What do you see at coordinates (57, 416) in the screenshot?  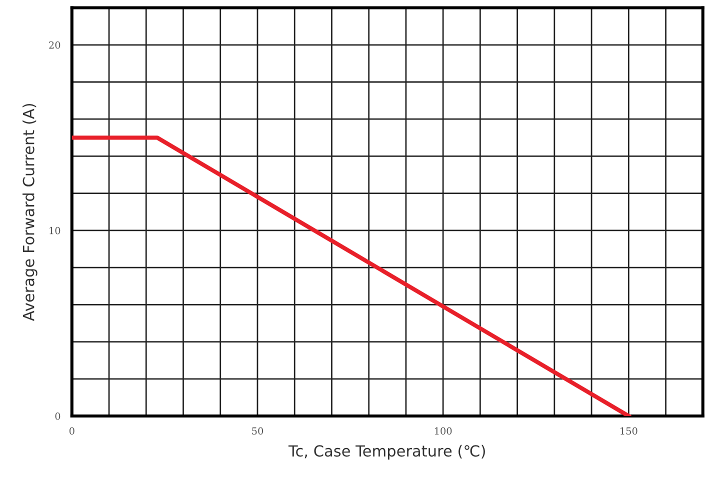 I see `y-tick-label: 0` at bounding box center [57, 416].